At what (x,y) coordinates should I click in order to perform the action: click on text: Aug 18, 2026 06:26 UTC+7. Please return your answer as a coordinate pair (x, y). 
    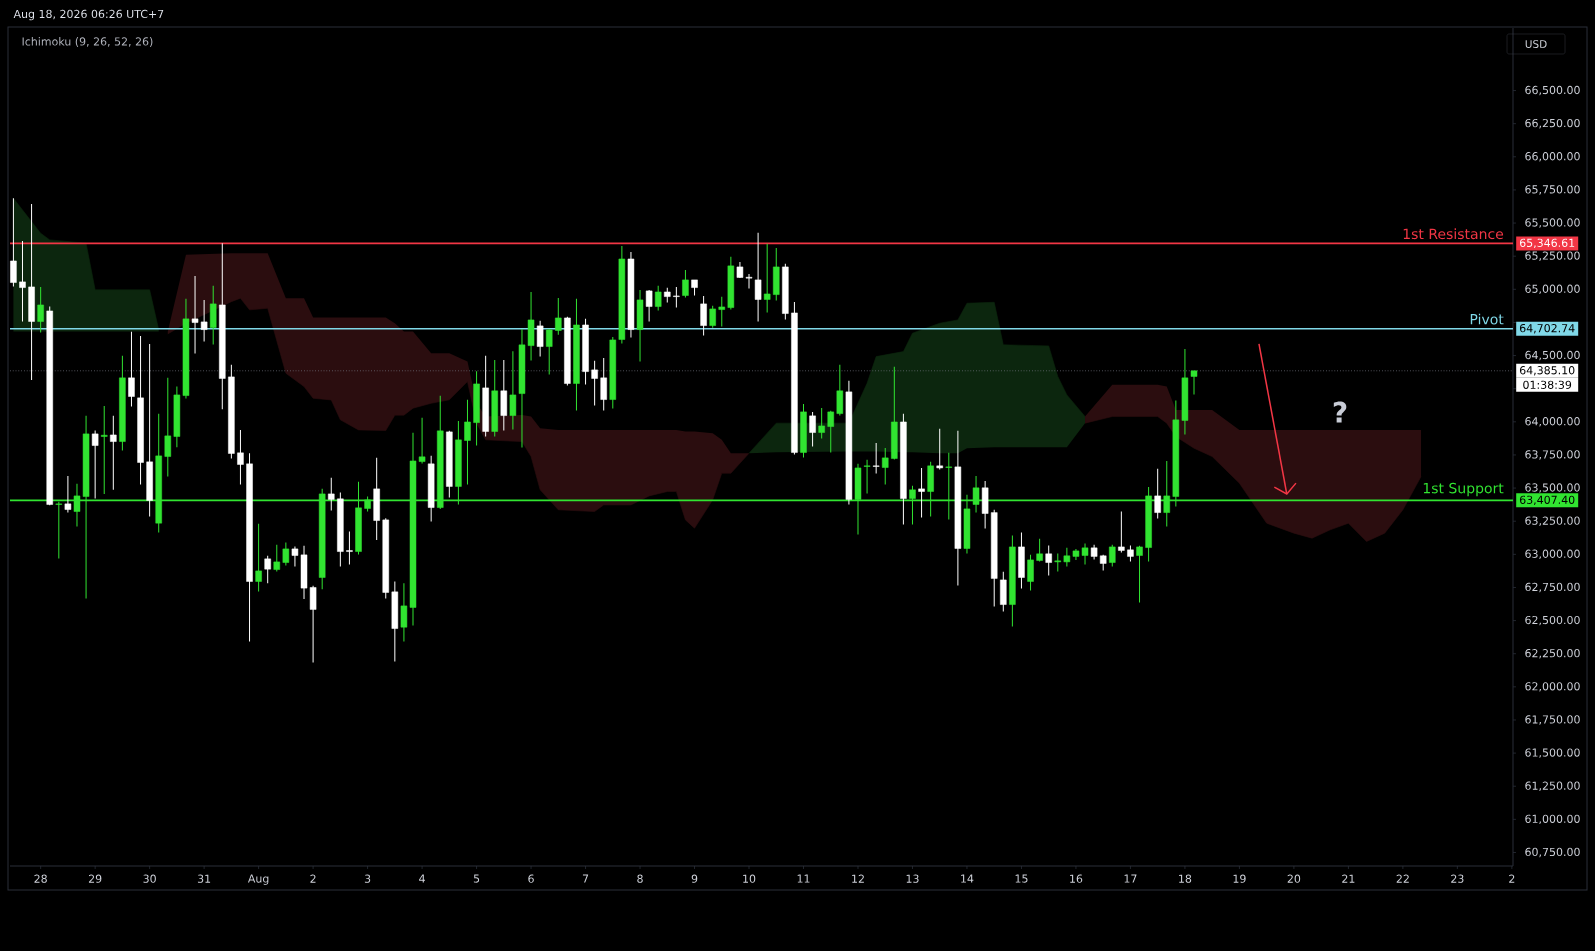
    Looking at the image, I should click on (88, 15).